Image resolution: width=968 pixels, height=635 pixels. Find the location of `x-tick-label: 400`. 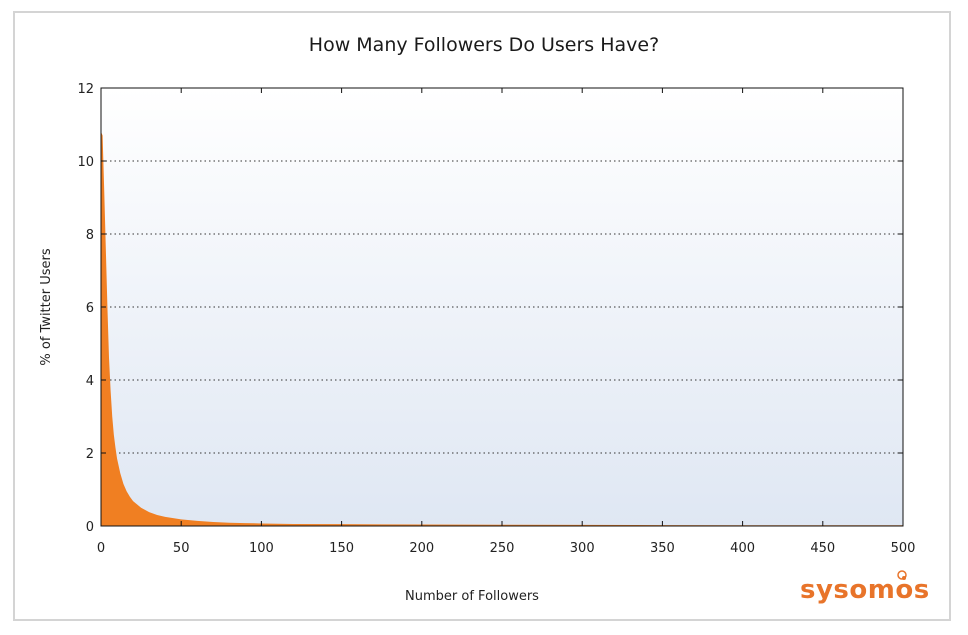

x-tick-label: 400 is located at coordinates (742, 548).